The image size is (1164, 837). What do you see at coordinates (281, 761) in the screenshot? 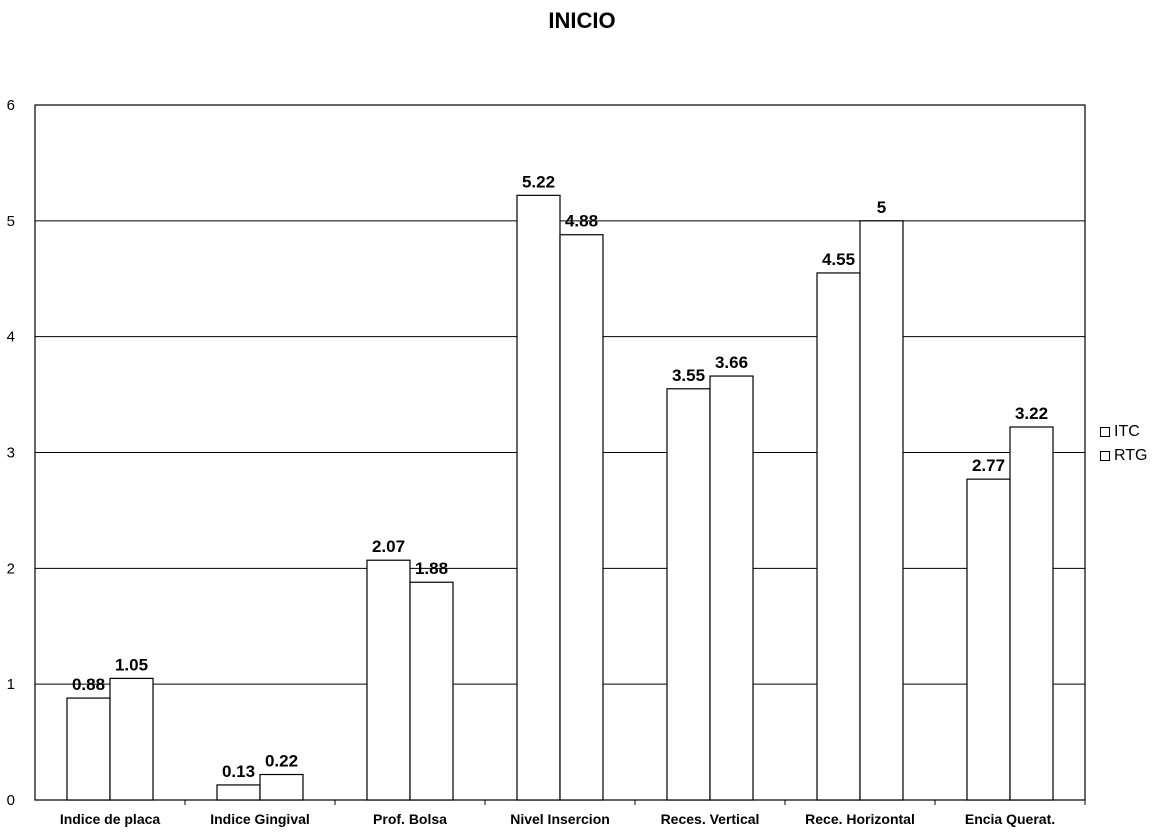
I see `data-label: 0.22` at bounding box center [281, 761].